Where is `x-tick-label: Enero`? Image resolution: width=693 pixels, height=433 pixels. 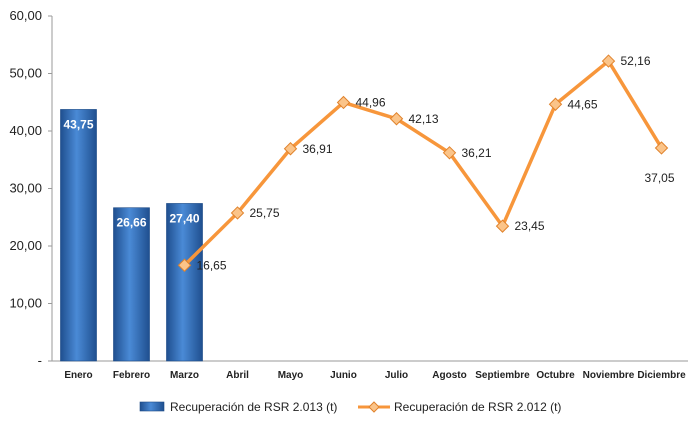
x-tick-label: Enero is located at coordinates (78, 375).